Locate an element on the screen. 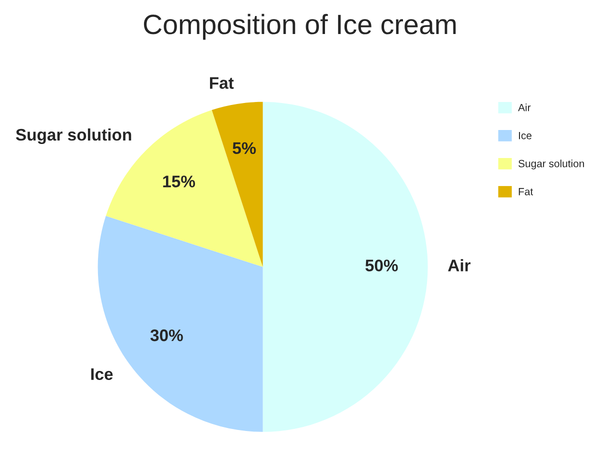 The height and width of the screenshot is (463, 600). legend-label: Air is located at coordinates (524, 108).